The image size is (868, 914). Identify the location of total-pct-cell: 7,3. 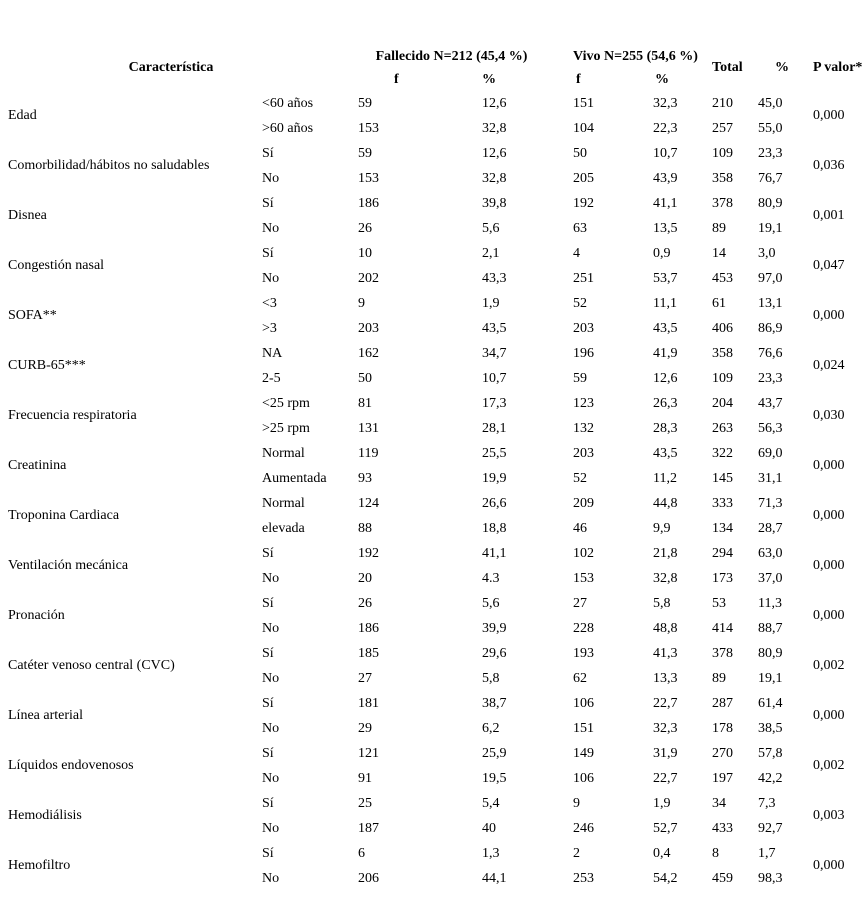
(767, 803).